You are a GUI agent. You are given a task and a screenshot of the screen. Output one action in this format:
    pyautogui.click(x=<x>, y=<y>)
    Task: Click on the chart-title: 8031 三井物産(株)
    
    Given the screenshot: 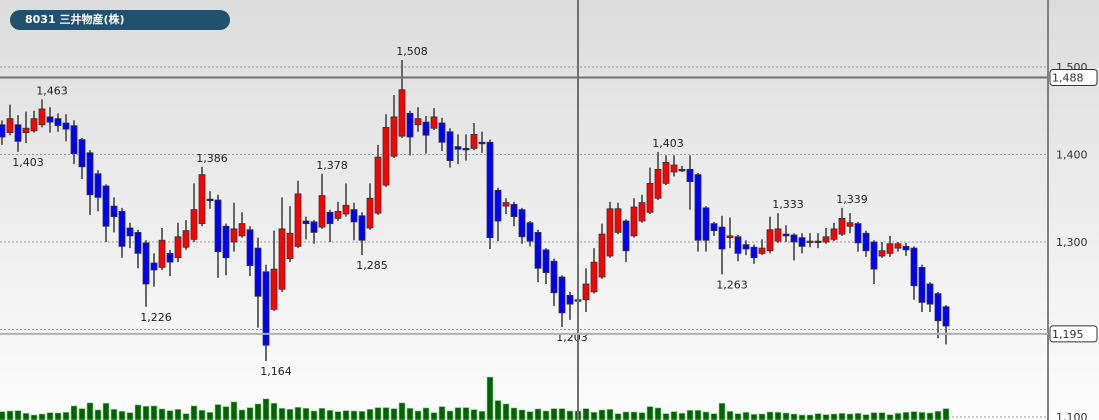 What is the action you would take?
    pyautogui.click(x=120, y=20)
    